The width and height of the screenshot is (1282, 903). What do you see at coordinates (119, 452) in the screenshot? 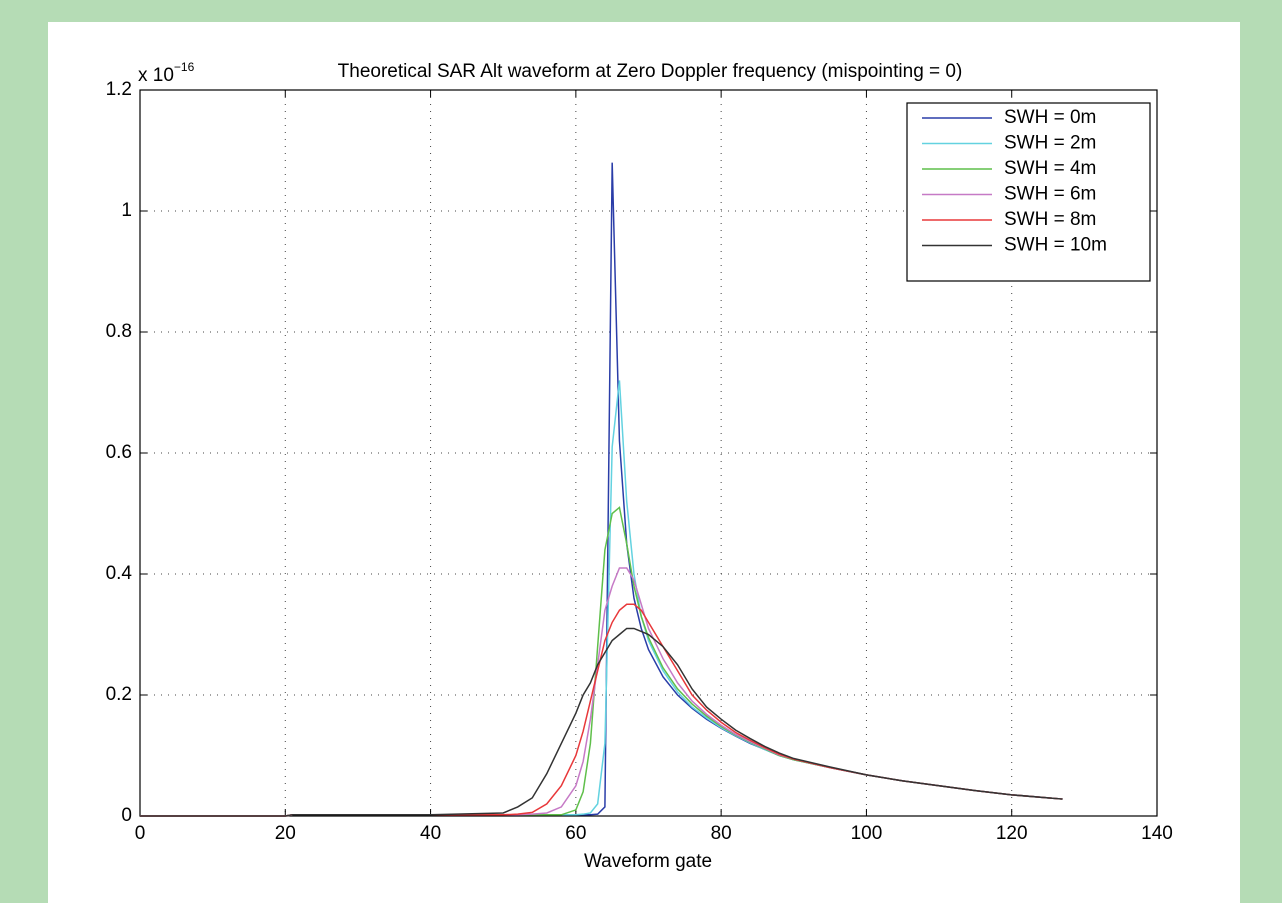
I see `y-tick-label: 0.6` at bounding box center [119, 452].